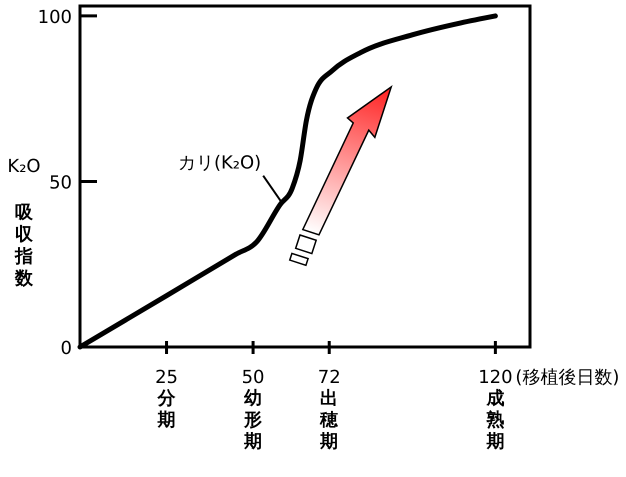  What do you see at coordinates (567, 377) in the screenshot?
I see `x-axis-title: (移植後日数)` at bounding box center [567, 377].